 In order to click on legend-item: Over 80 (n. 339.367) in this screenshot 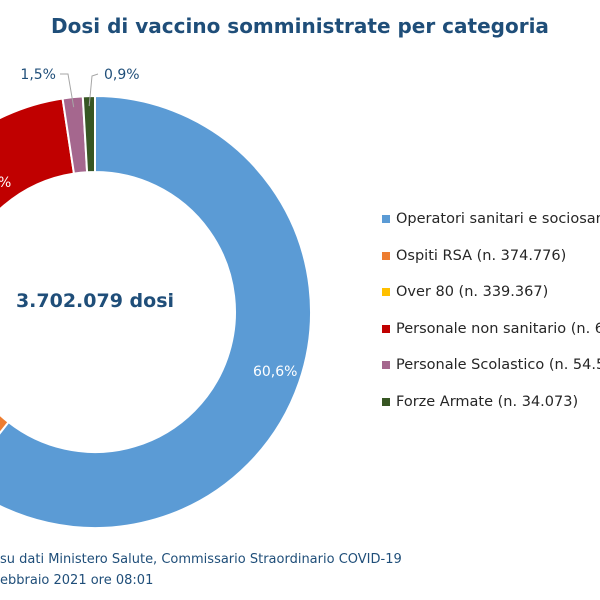, I will do `click(491, 299)`.